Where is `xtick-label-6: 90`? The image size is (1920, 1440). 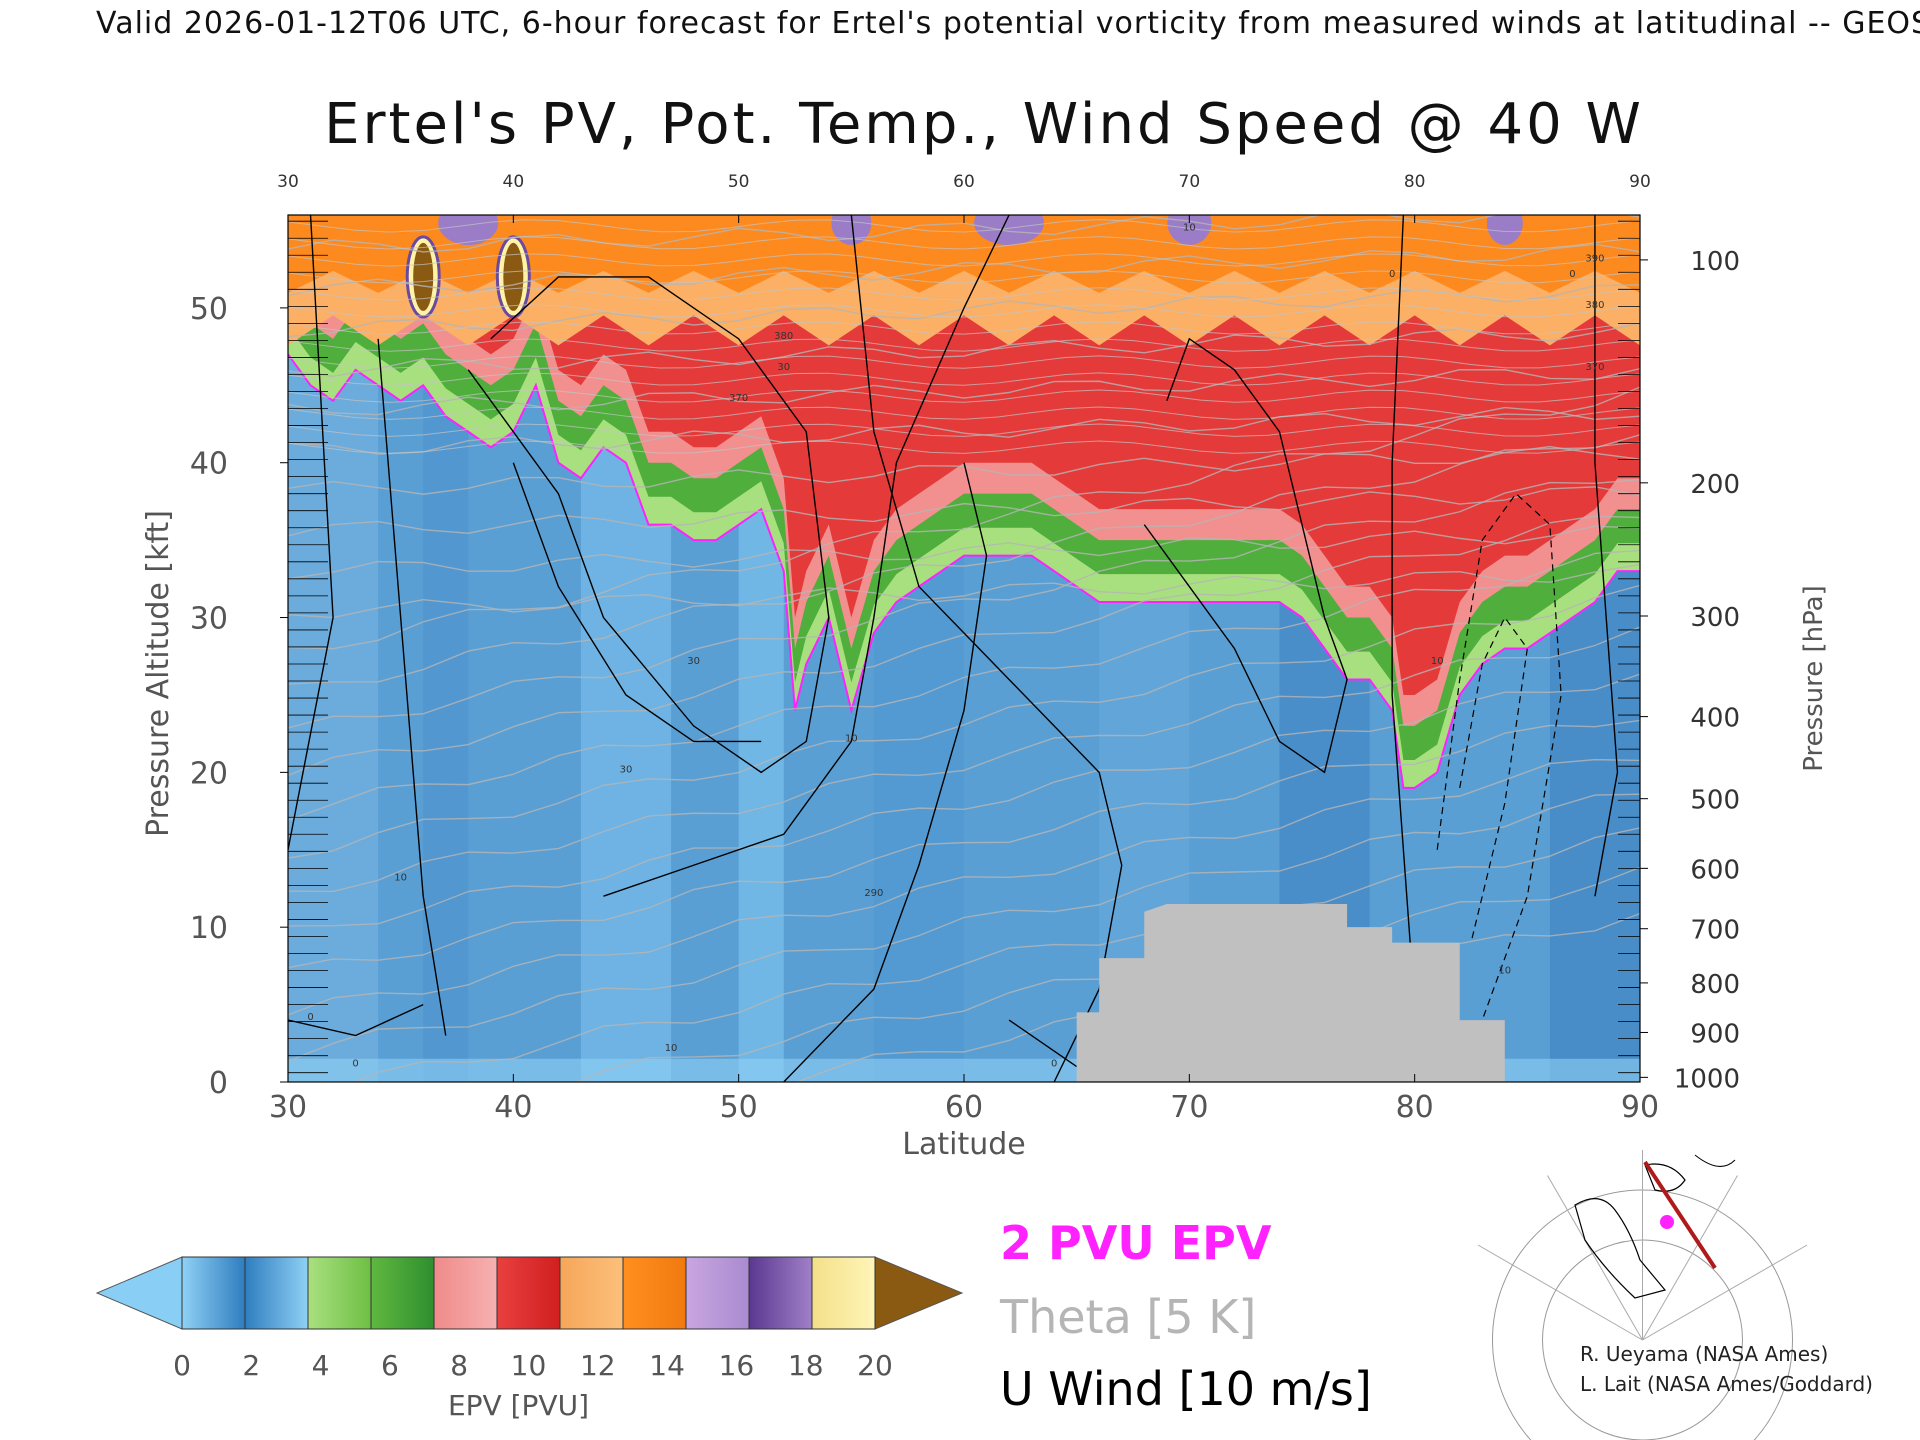
xtick-label-6: 90 is located at coordinates (1640, 1107).